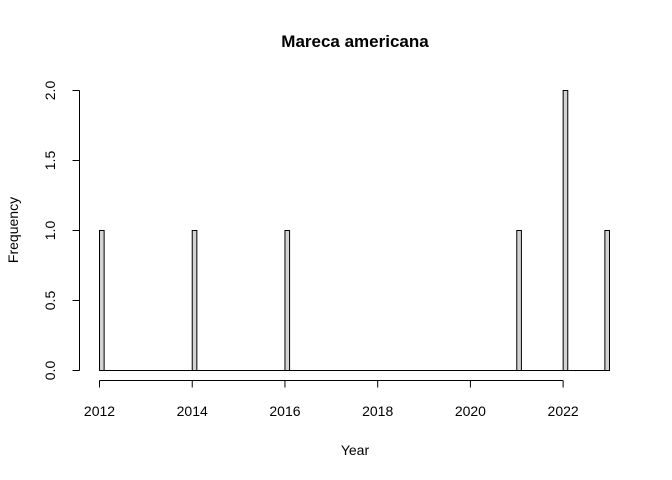 The image size is (672, 480). I want to click on x-tick-label: 2016, so click(284, 411).